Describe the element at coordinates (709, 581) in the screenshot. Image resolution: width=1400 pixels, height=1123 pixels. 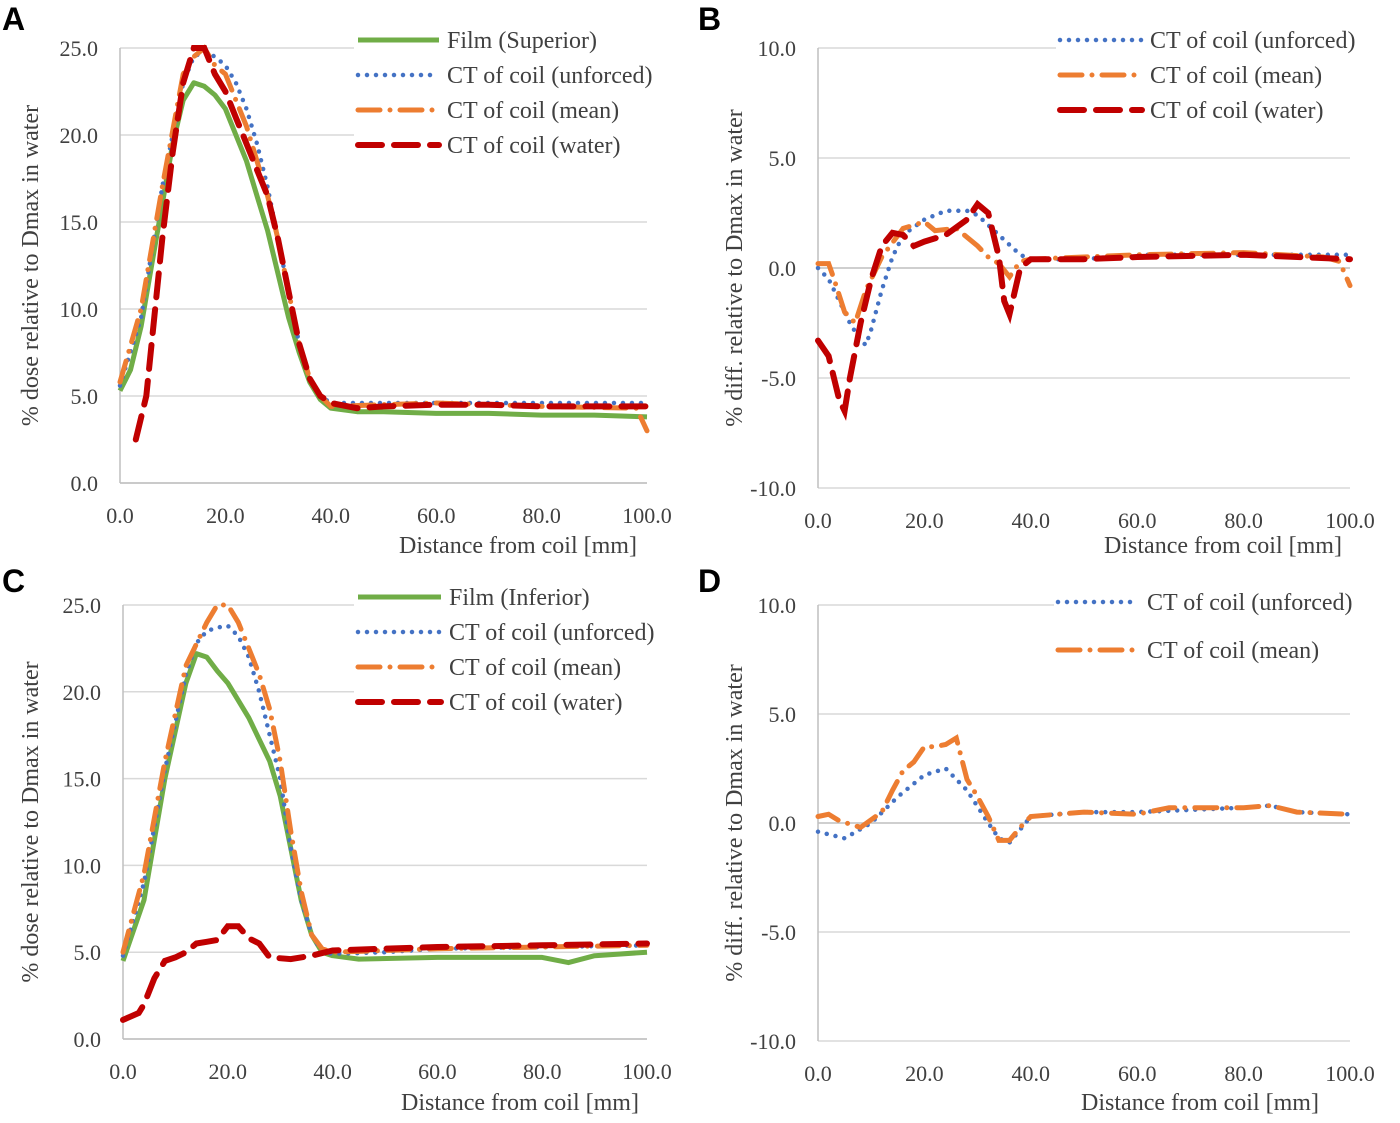
I see `panel-label: D` at that location.